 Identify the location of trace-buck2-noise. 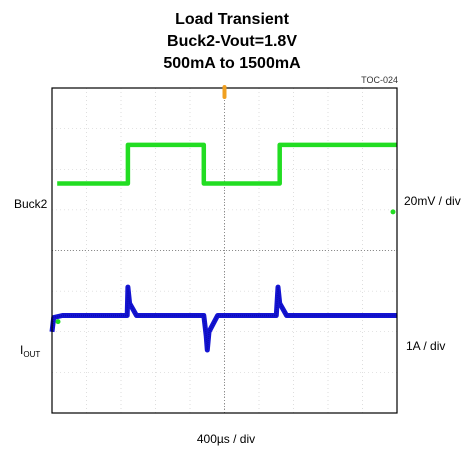
(224, 319).